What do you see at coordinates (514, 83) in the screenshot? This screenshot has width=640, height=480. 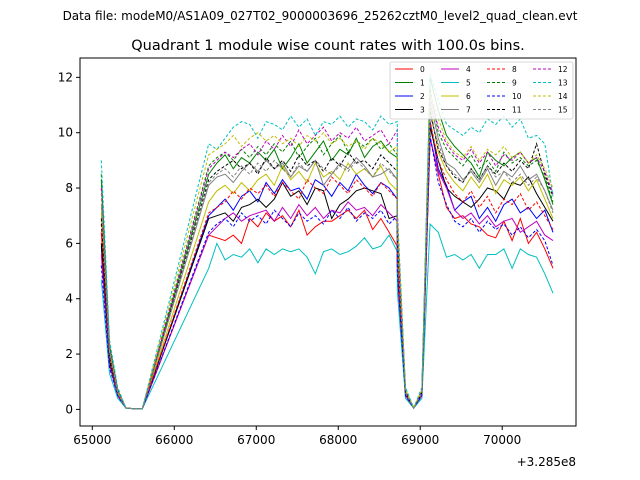 I see `legend-label-9: 9` at bounding box center [514, 83].